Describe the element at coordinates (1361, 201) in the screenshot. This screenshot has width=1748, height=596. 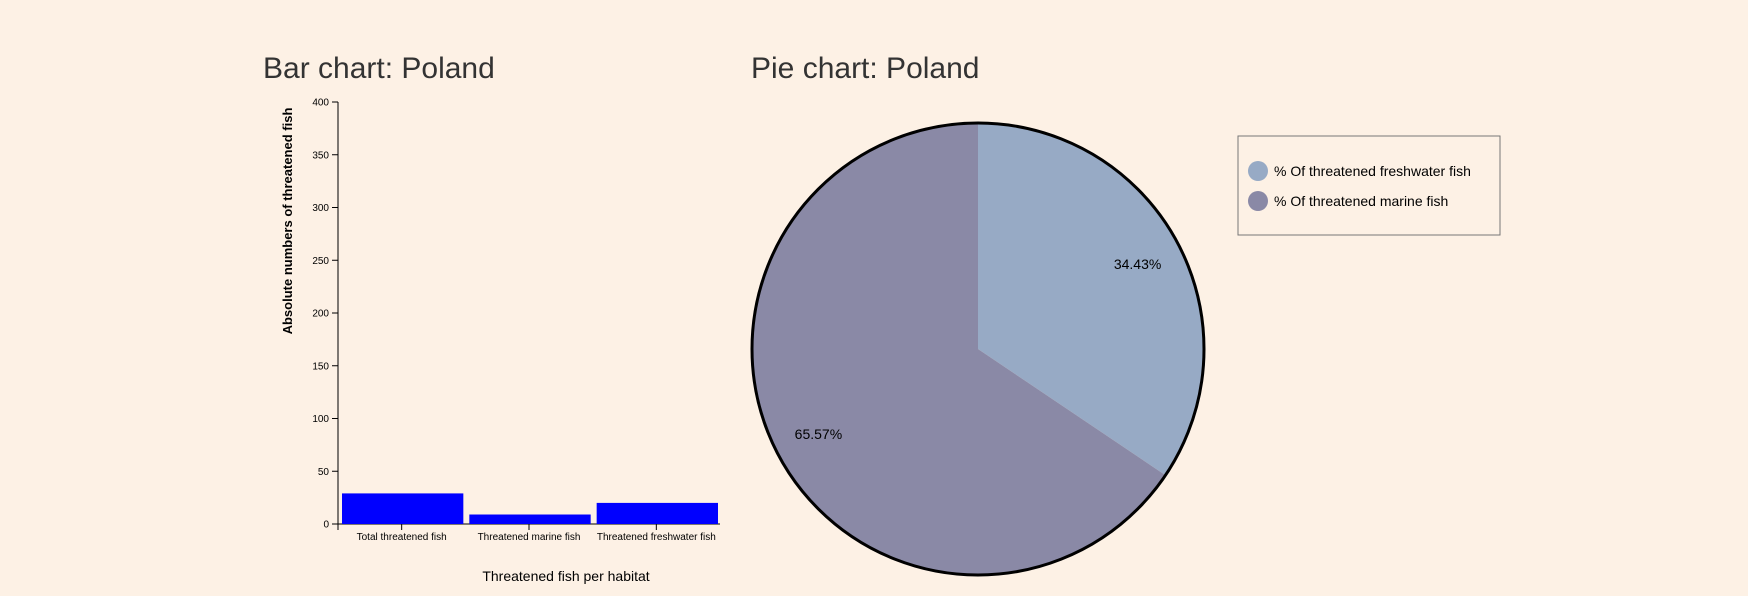
I see `legend-label: % Of threatened marine fish` at that location.